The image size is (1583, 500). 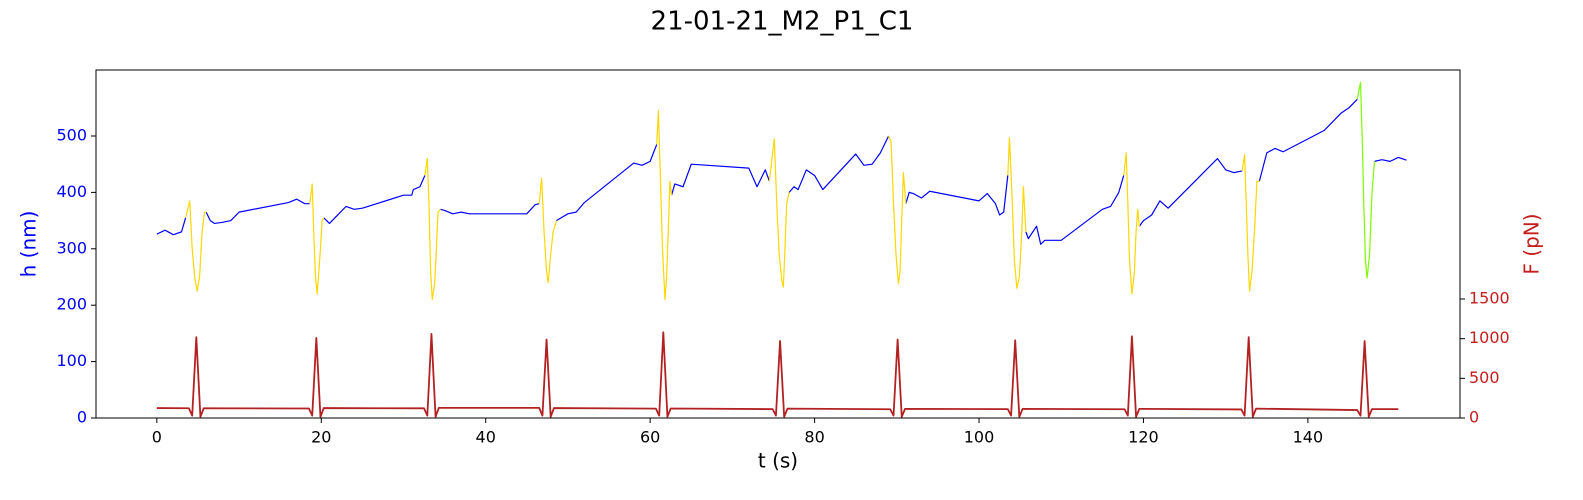 I want to click on y2-tick-label: 0, so click(x=1474, y=417).